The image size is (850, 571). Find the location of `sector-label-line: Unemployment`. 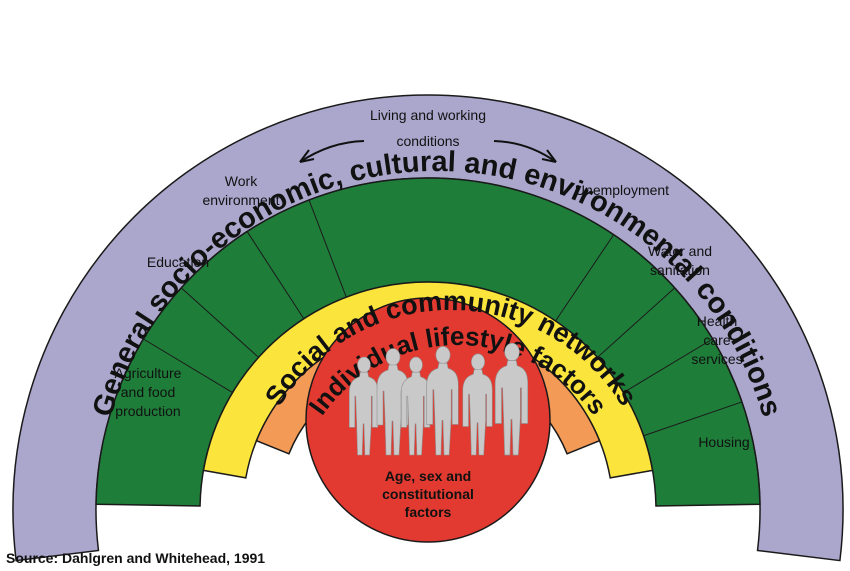

sector-label-line: Unemployment is located at coordinates (622, 190).